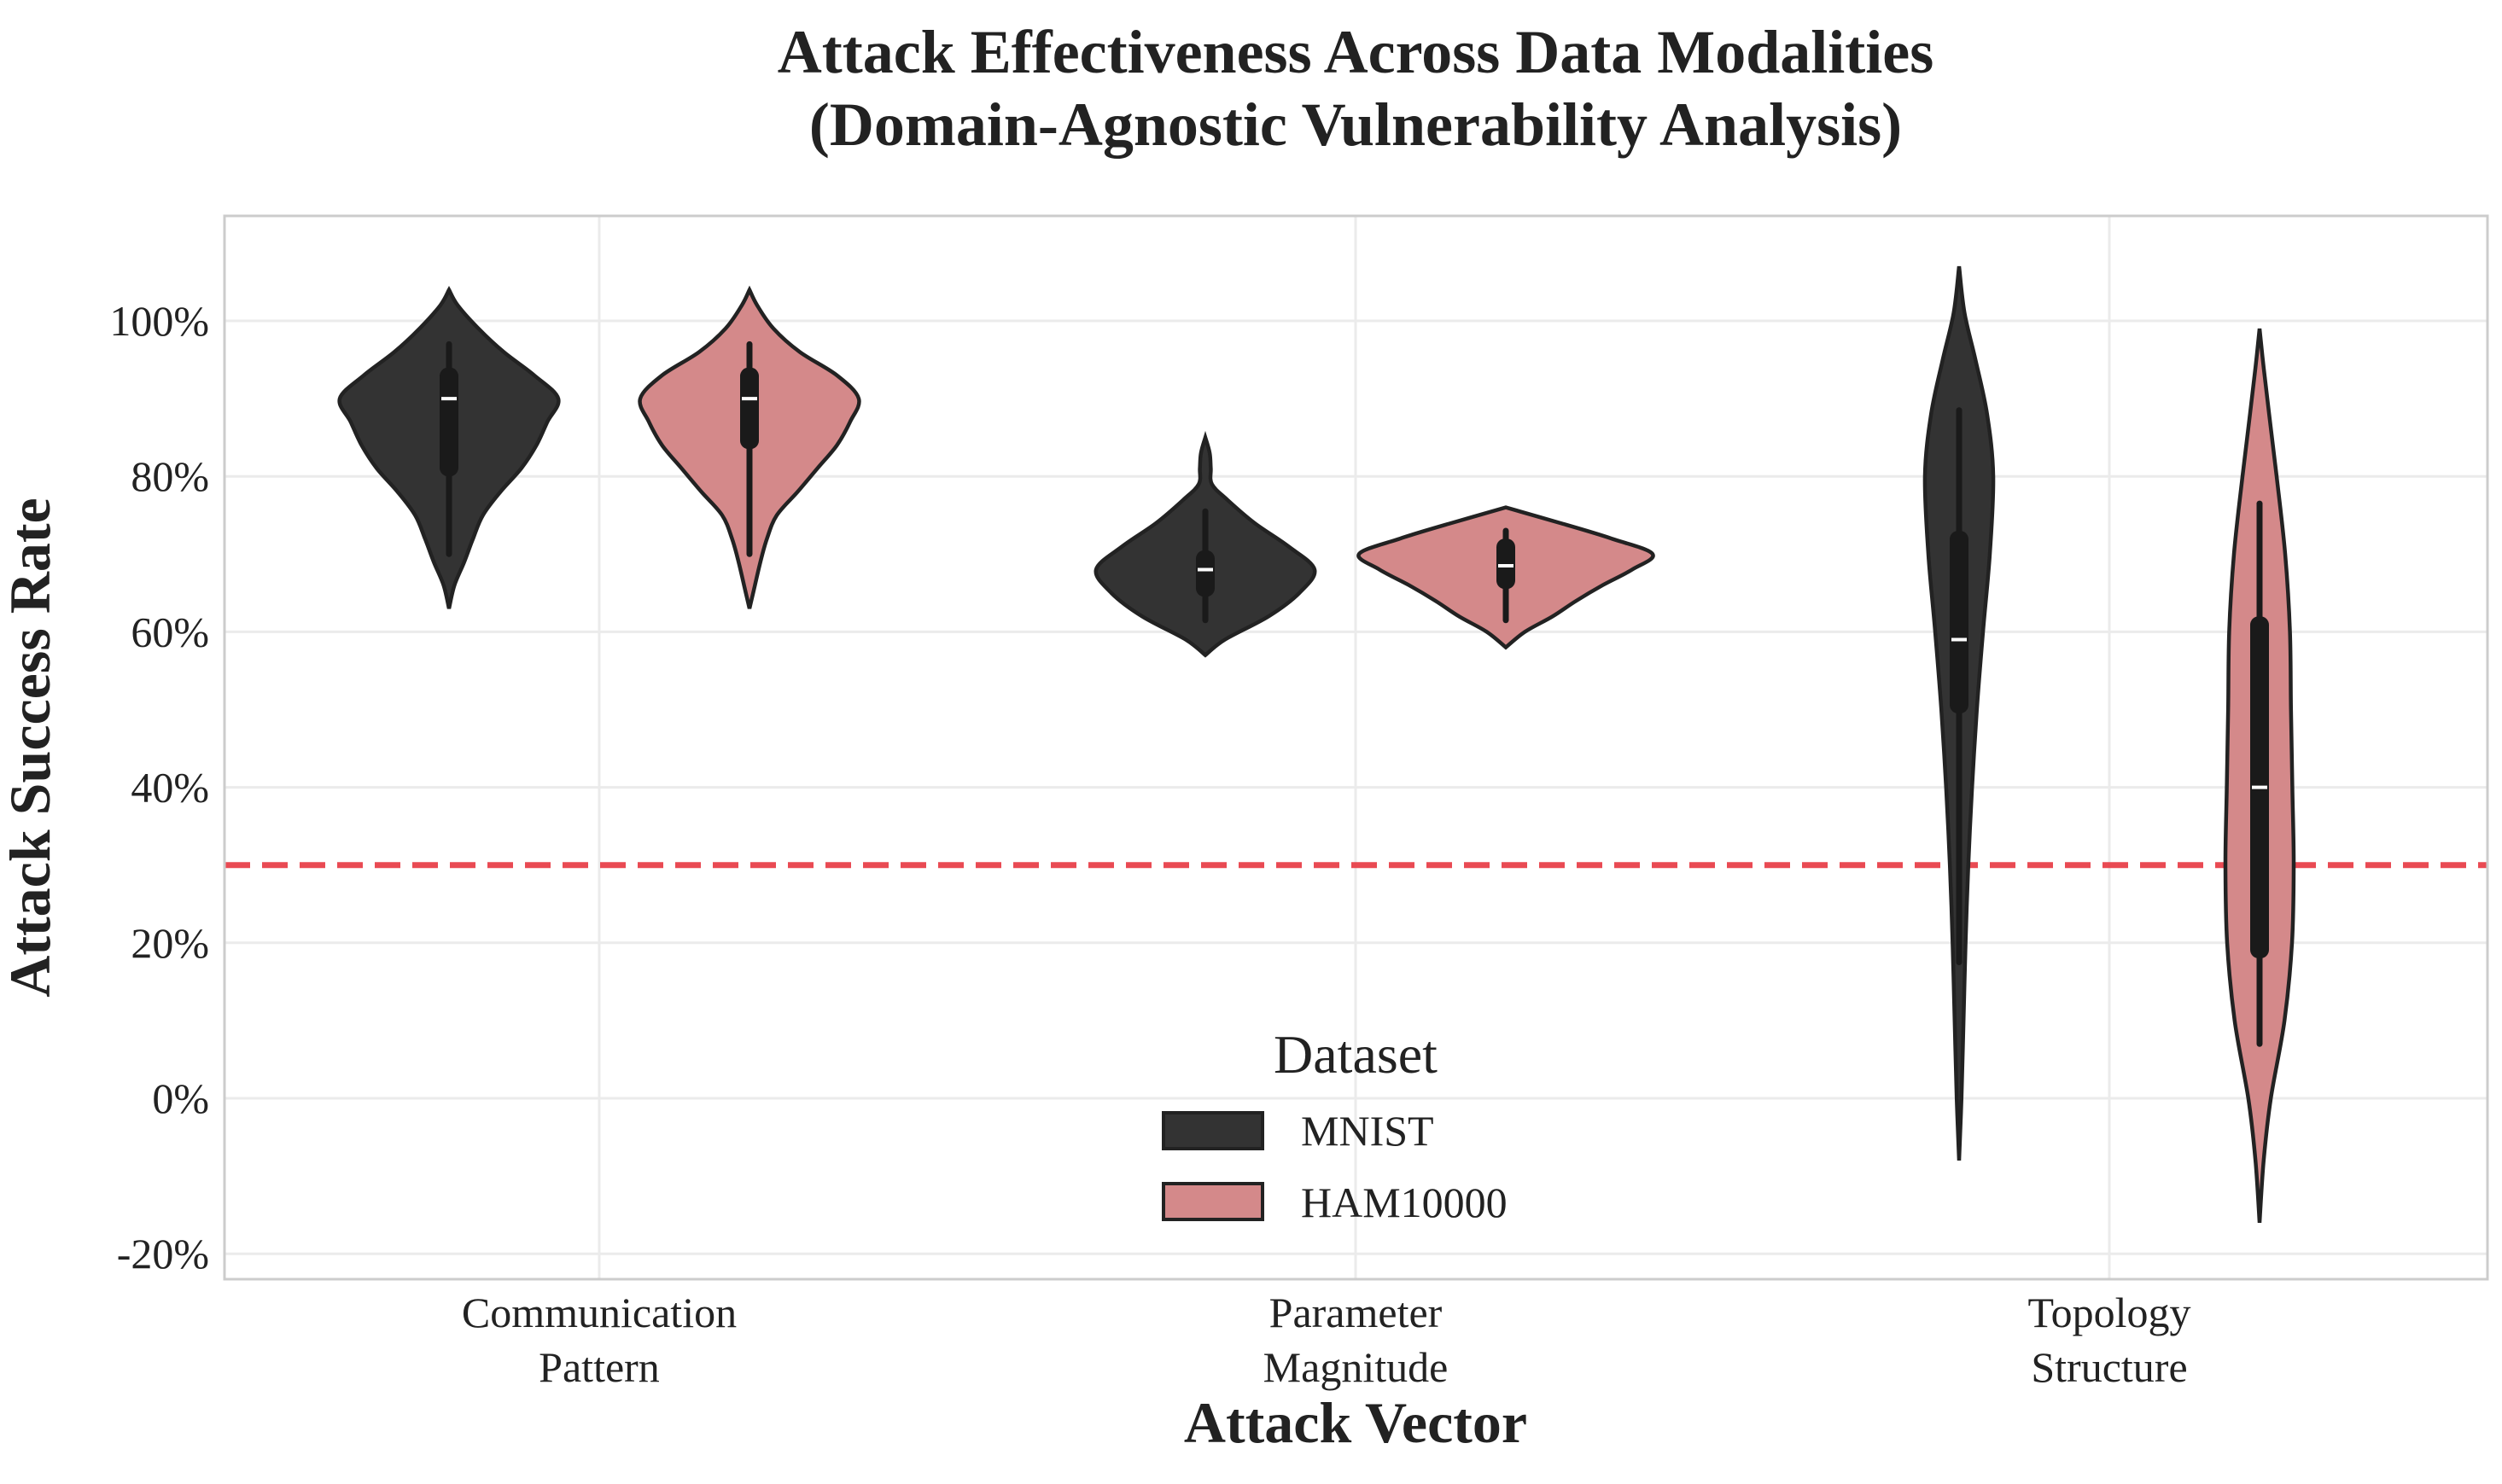 The width and height of the screenshot is (2502, 1484). I want to click on y-tick-label: 80%, so click(170, 476).